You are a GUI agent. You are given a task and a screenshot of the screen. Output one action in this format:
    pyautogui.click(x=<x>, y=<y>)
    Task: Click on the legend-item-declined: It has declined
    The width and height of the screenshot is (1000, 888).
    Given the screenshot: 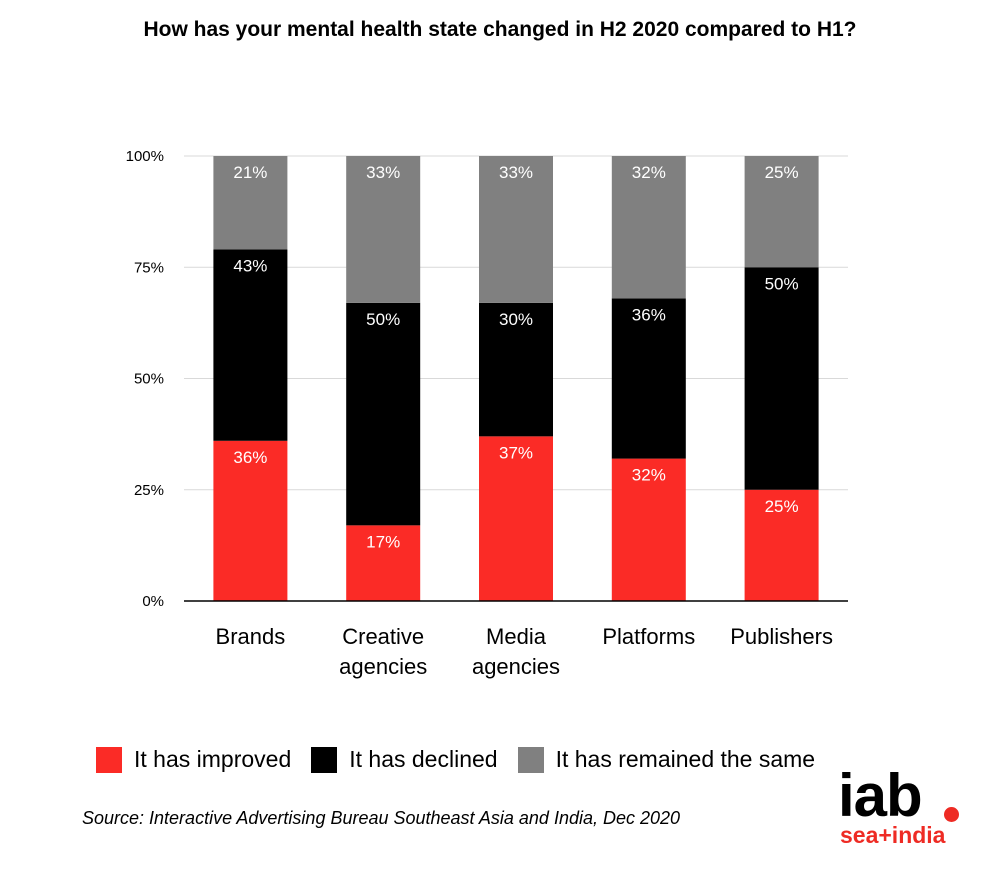 What is the action you would take?
    pyautogui.click(x=404, y=759)
    